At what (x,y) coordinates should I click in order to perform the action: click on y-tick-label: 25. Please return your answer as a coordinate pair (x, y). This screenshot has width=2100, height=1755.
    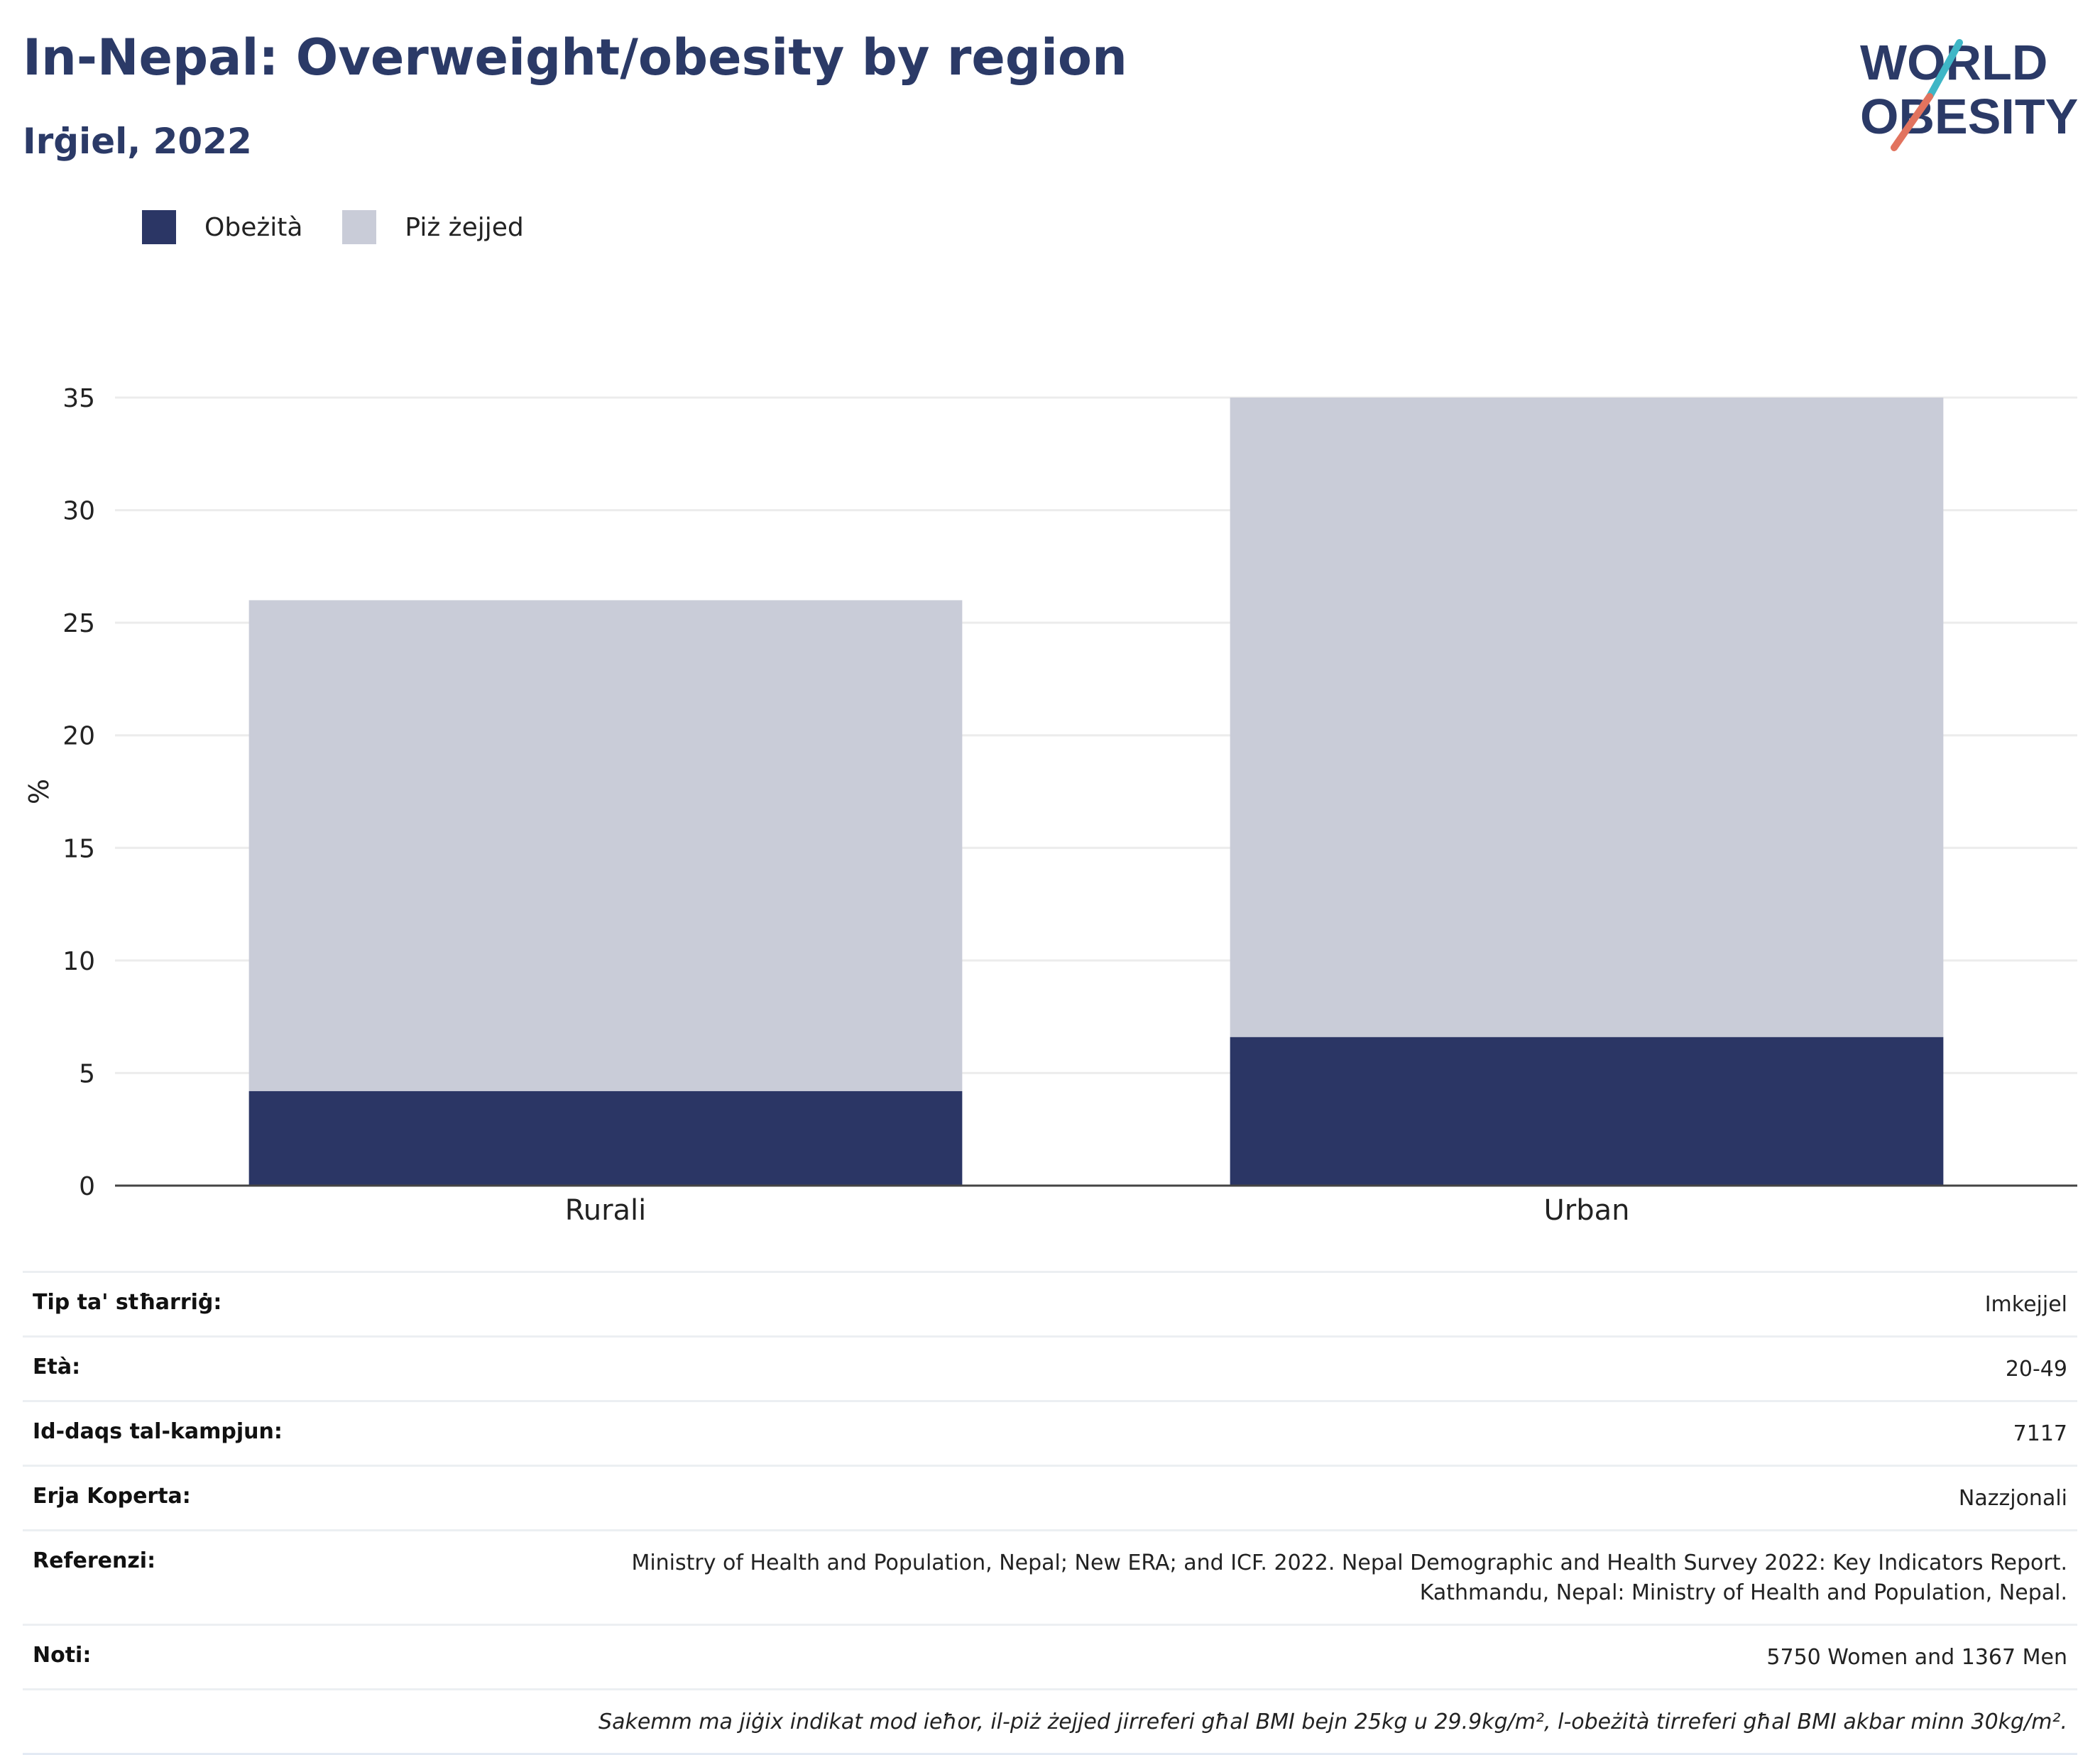
    Looking at the image, I should click on (78, 623).